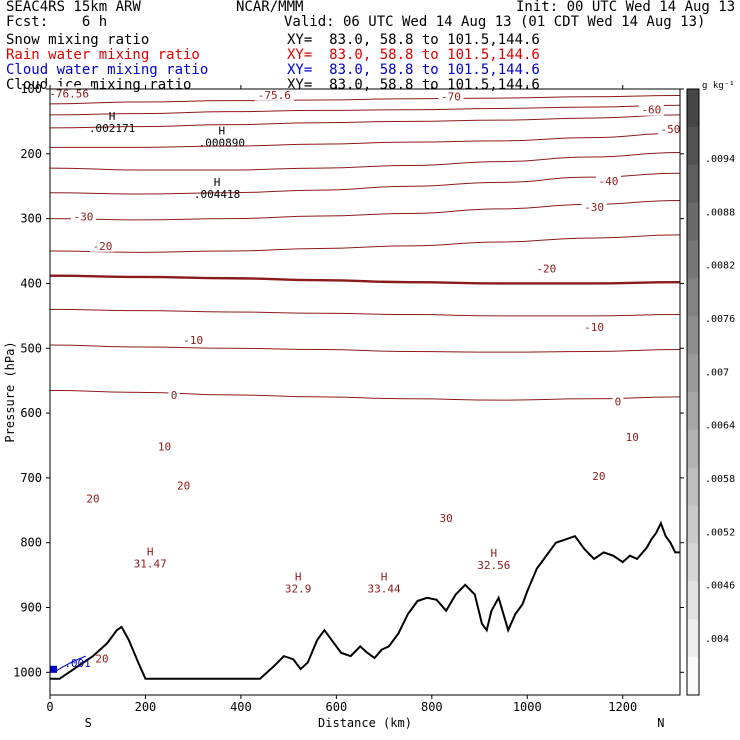 The width and height of the screenshot is (740, 740). Describe the element at coordinates (27, 672) in the screenshot. I see `y-tick-label: 1000` at that location.